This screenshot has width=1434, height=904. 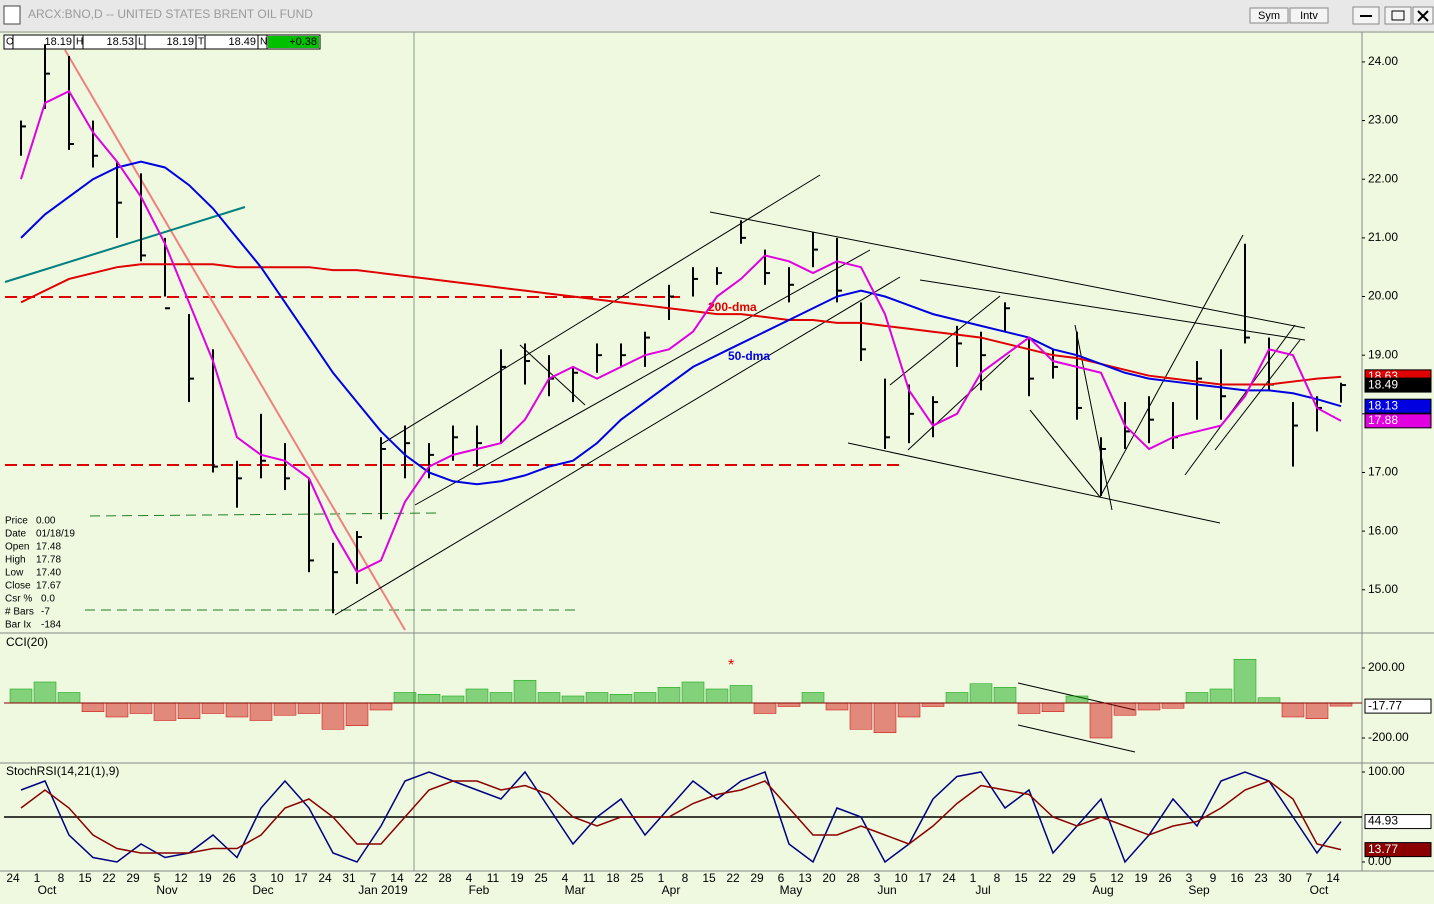 What do you see at coordinates (1261, 878) in the screenshot?
I see `x-tick-label: 23` at bounding box center [1261, 878].